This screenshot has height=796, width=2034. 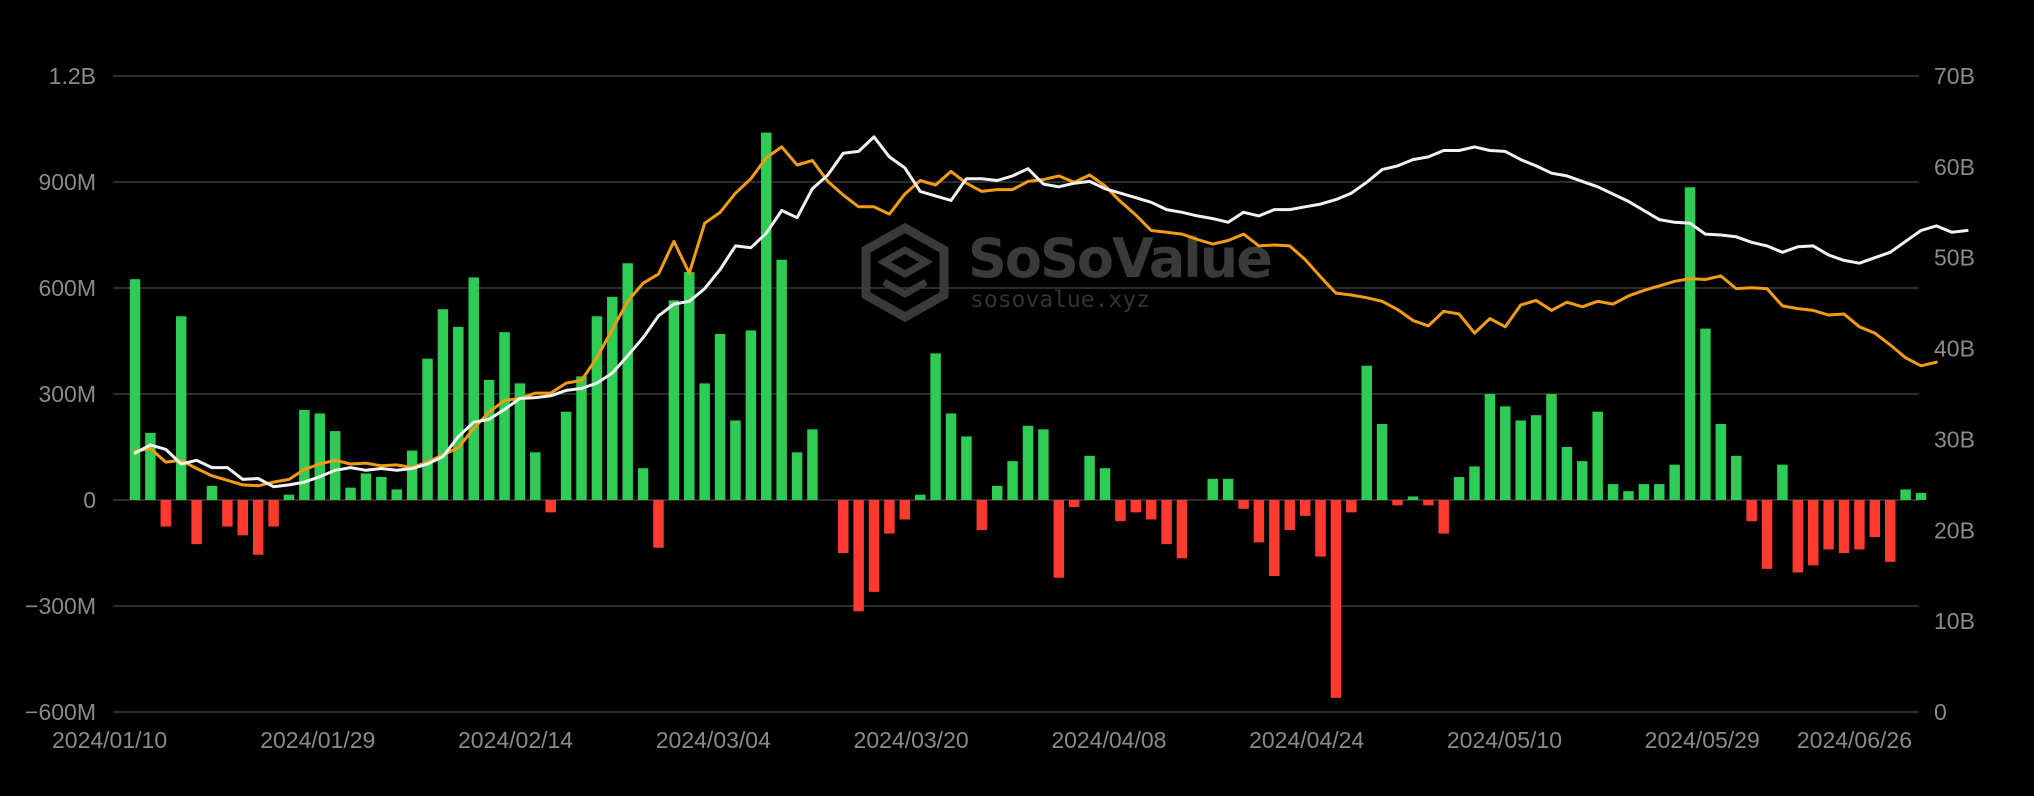 I want to click on x-axis-tick-label: 2024/03/04, so click(x=713, y=740).